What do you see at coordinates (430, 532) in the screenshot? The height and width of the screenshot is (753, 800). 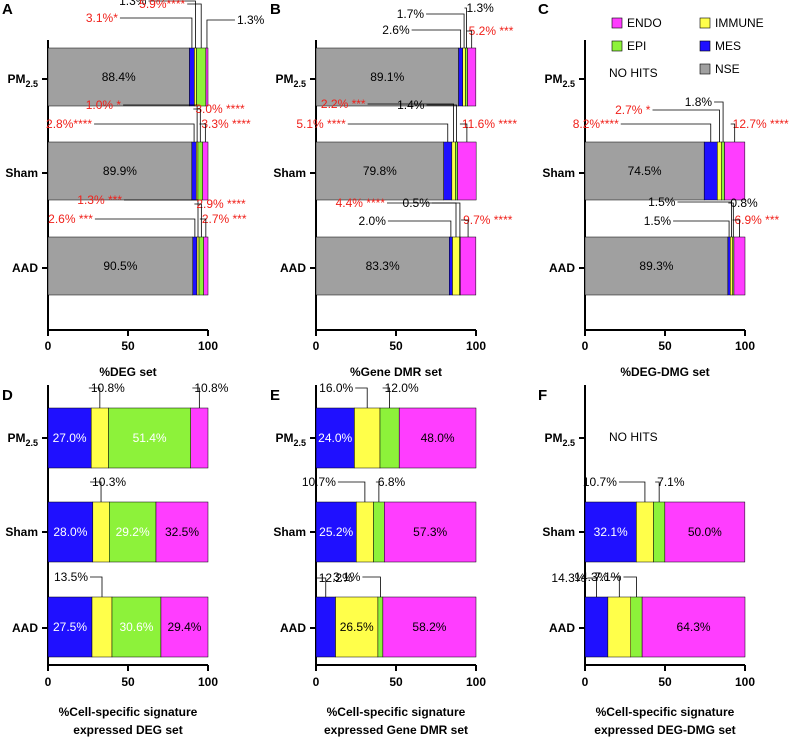 I see `data-label: 57.3%` at bounding box center [430, 532].